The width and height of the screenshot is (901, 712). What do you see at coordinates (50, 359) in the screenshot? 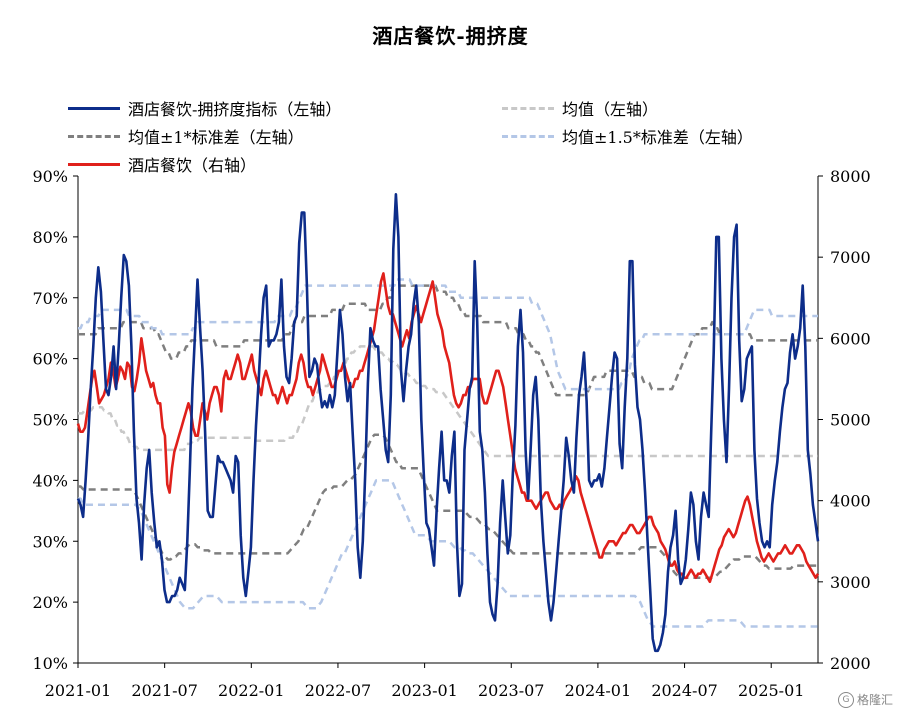
I see `left-tick-label: 60%` at bounding box center [50, 359].